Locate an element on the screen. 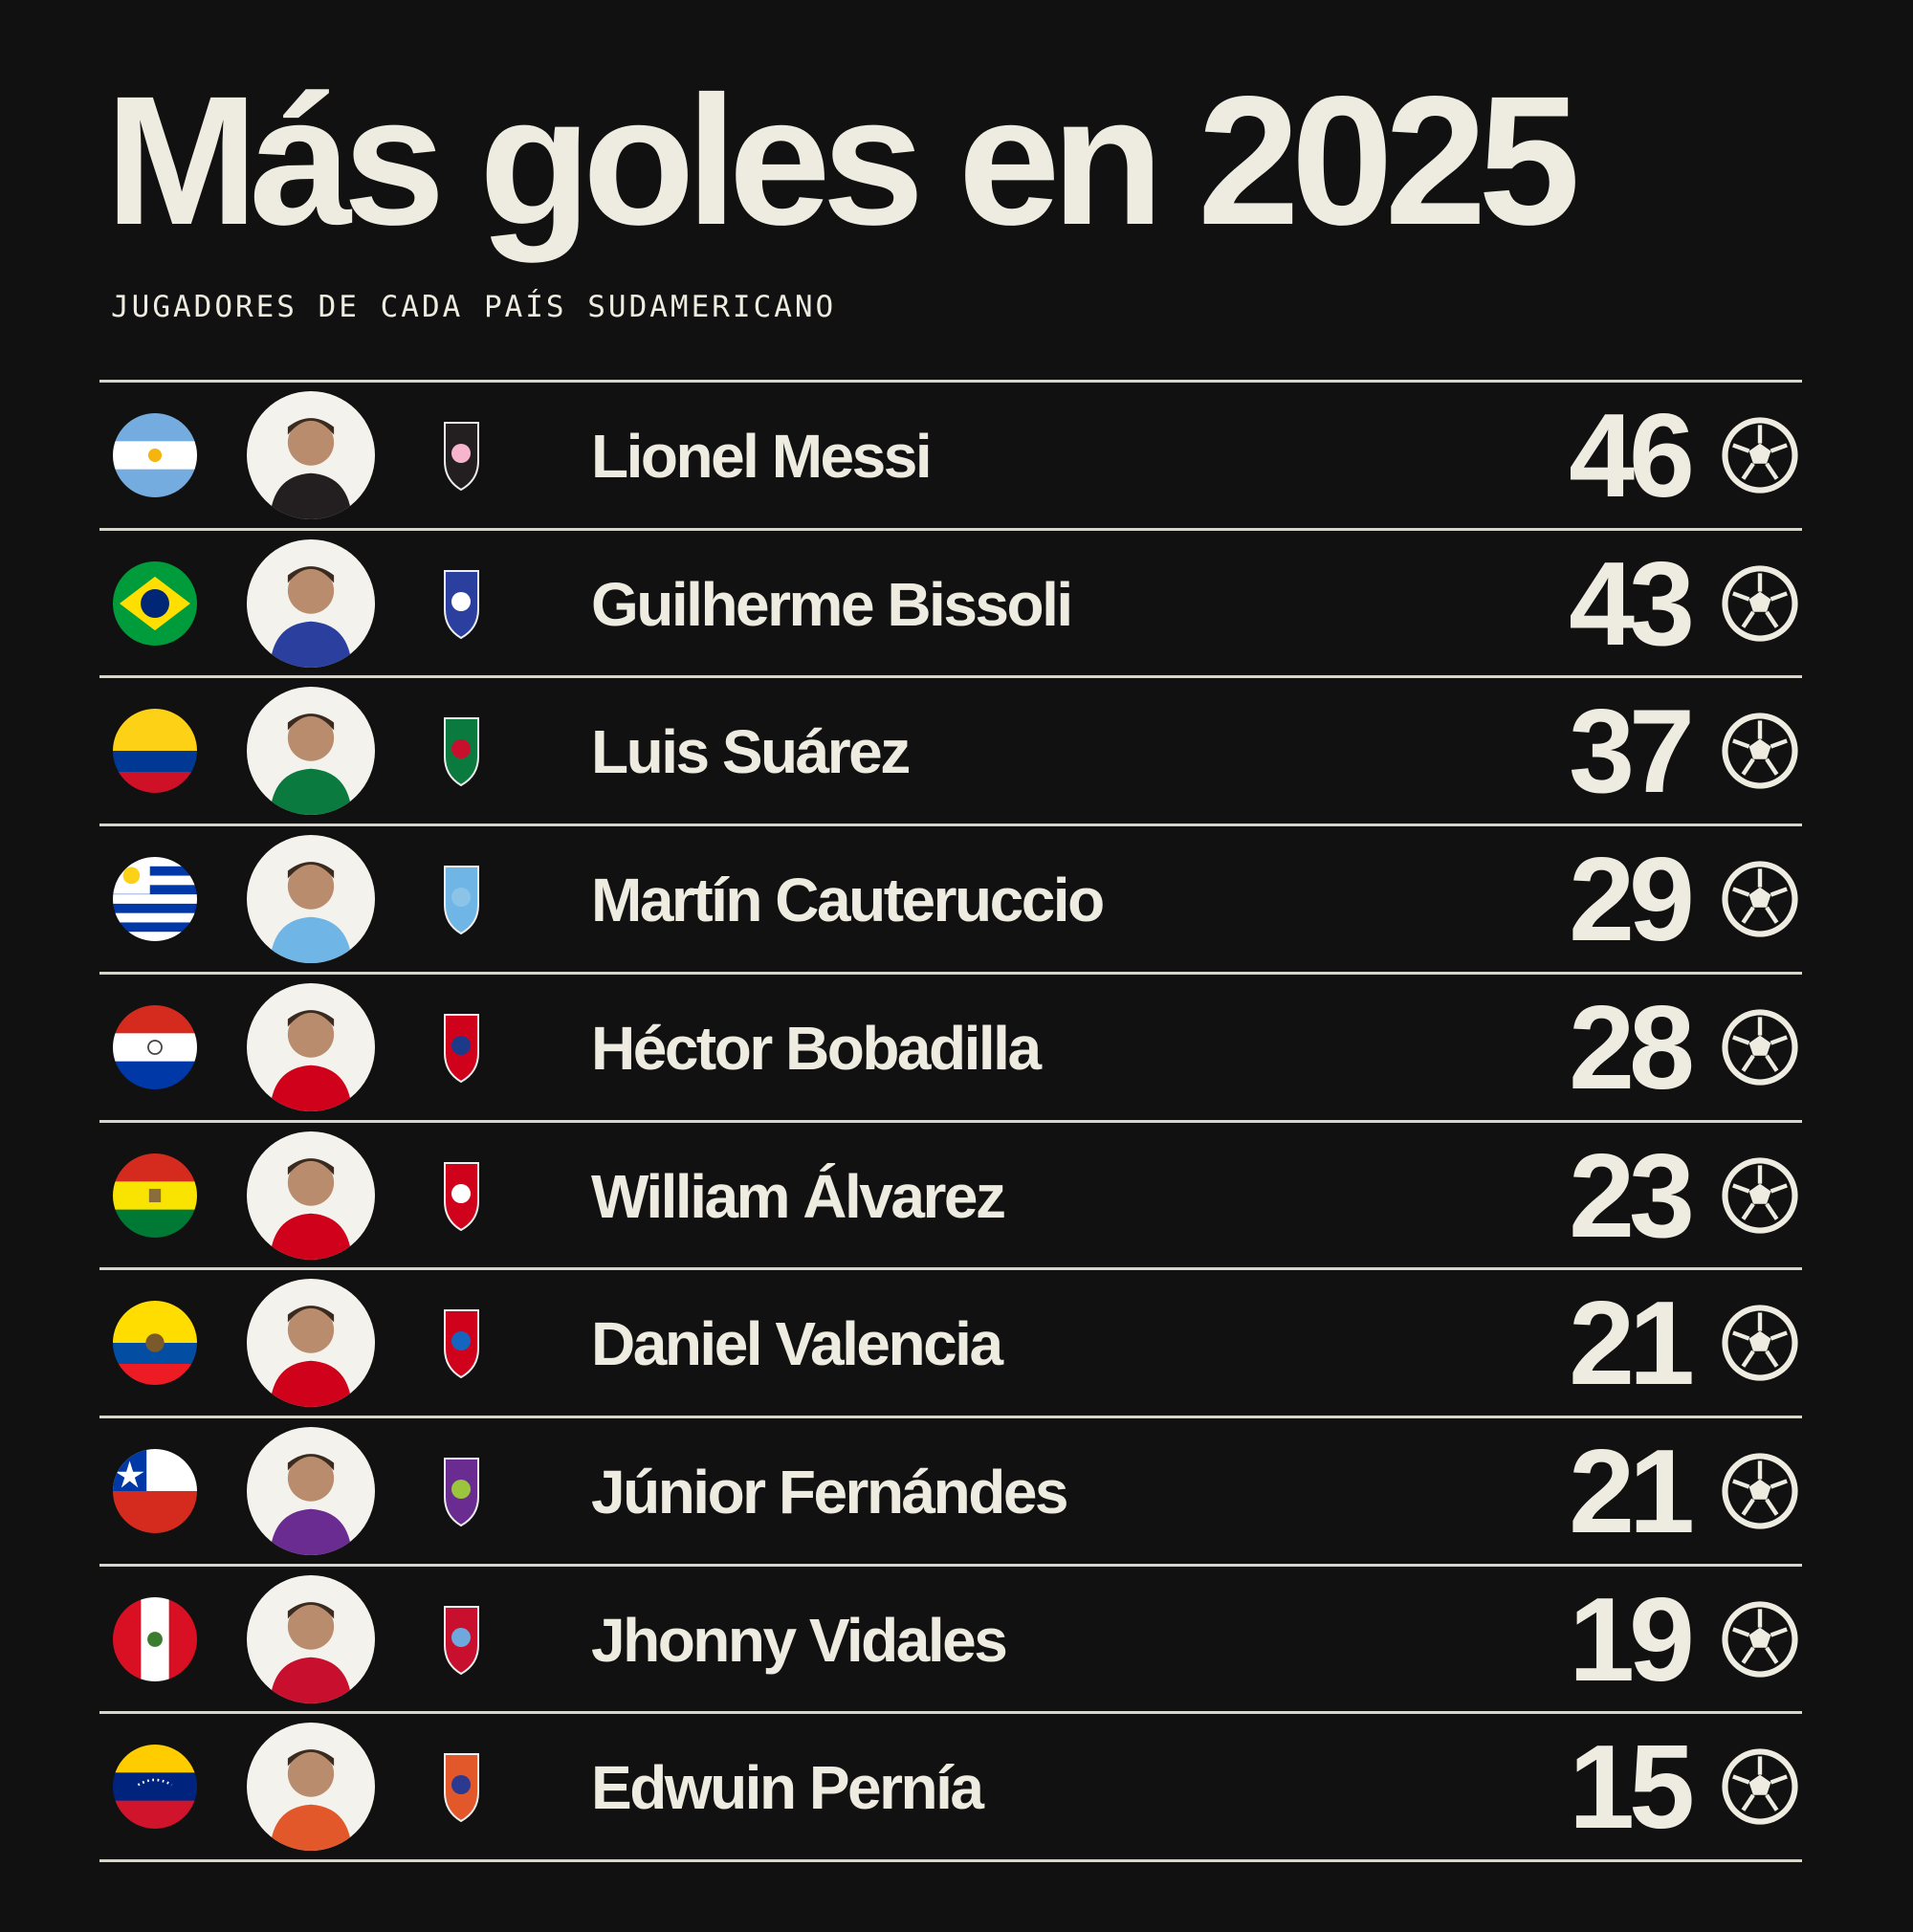  player-name: Daniel Valencia is located at coordinates (797, 1344).